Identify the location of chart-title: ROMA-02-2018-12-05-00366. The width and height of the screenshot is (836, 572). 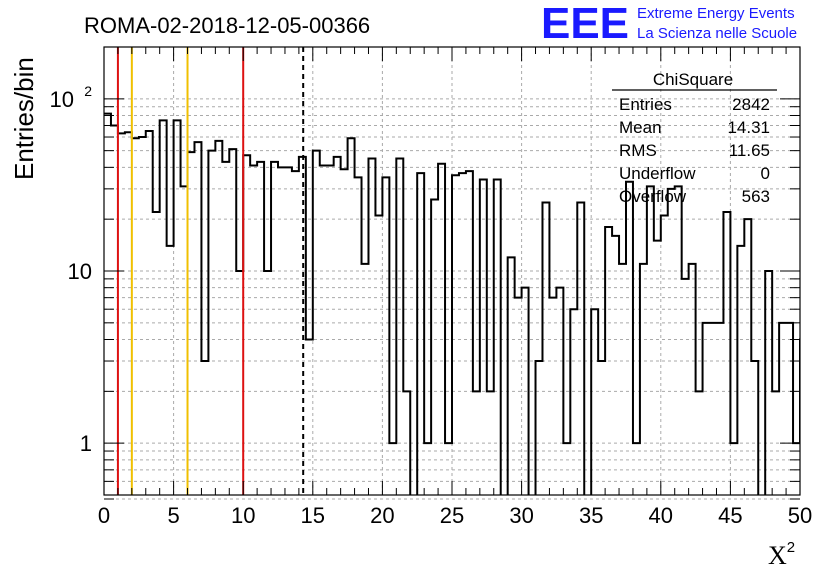
(227, 25).